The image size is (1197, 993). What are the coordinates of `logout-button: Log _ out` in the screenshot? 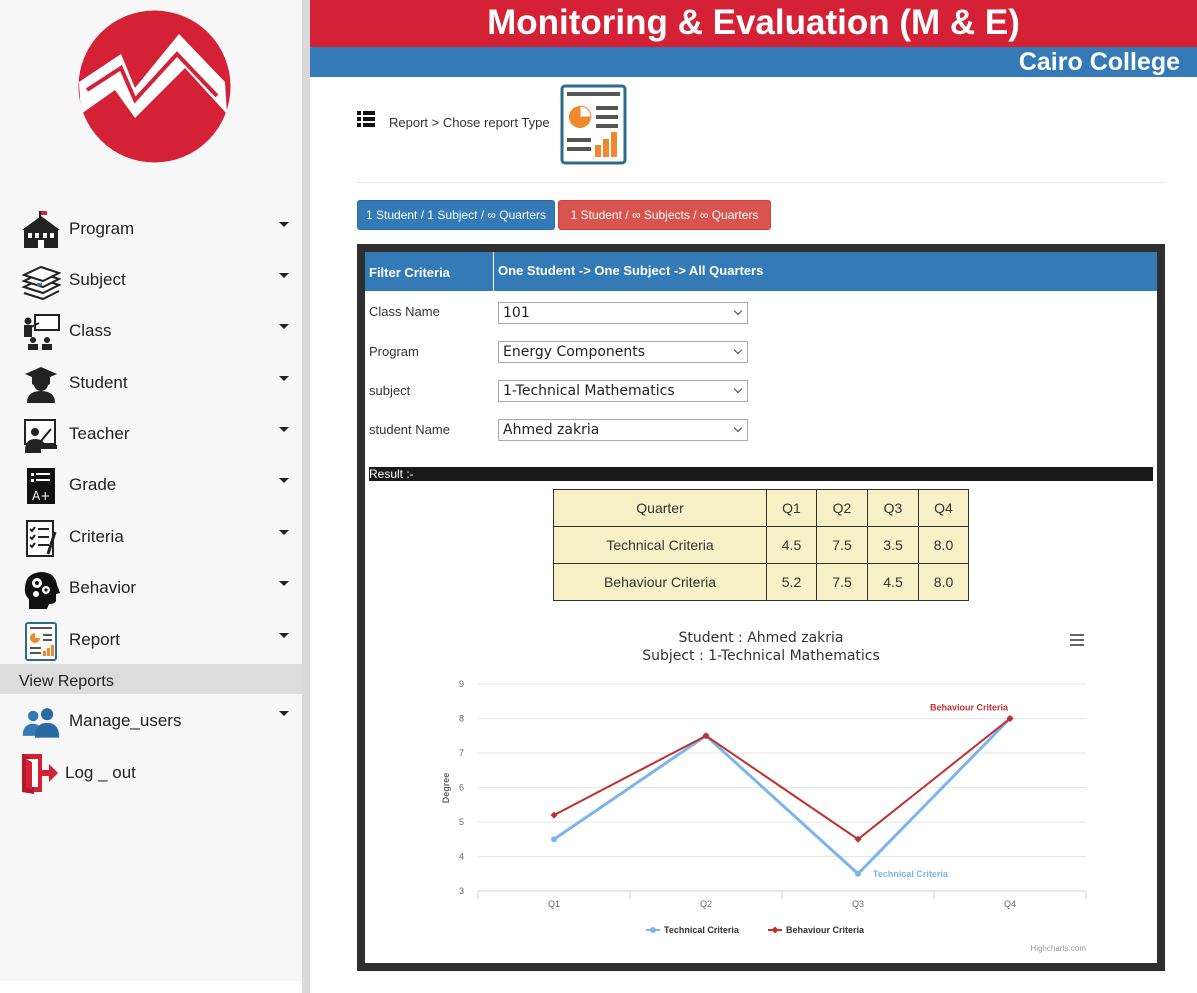 It's located at (151, 772).